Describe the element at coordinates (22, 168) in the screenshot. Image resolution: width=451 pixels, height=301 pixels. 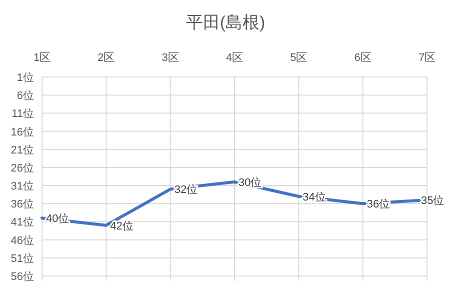
I see `y-tick-label: 26位` at that location.